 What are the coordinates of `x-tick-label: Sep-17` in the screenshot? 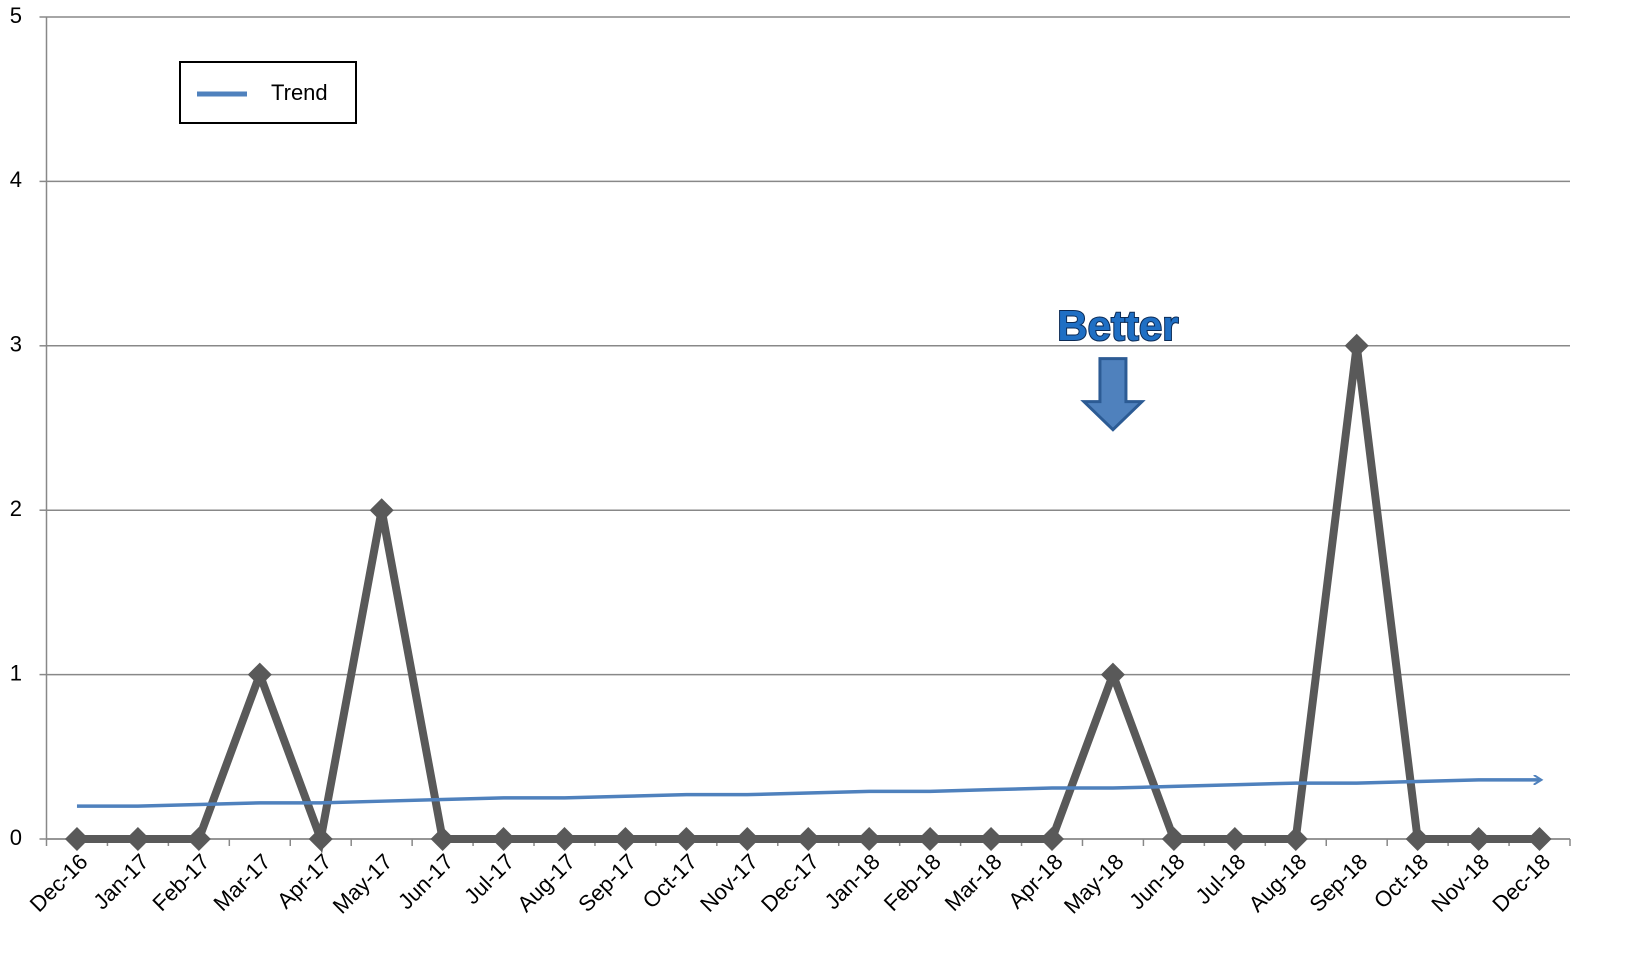 It's located at (607, 883).